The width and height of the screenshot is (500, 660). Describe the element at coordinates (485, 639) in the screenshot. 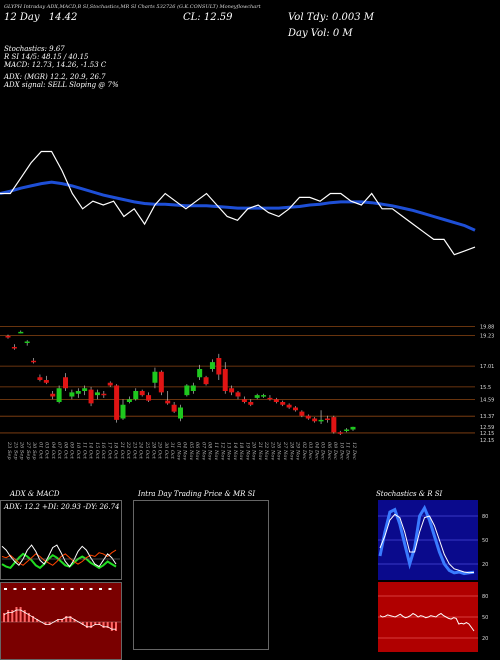

I see `rsi-tick-label: 20` at that location.